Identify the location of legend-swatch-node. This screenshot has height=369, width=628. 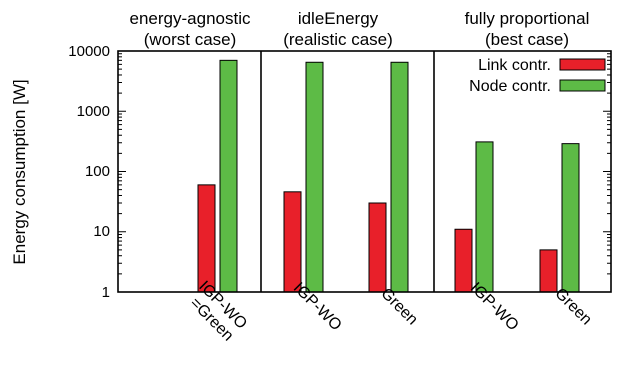
(582, 85).